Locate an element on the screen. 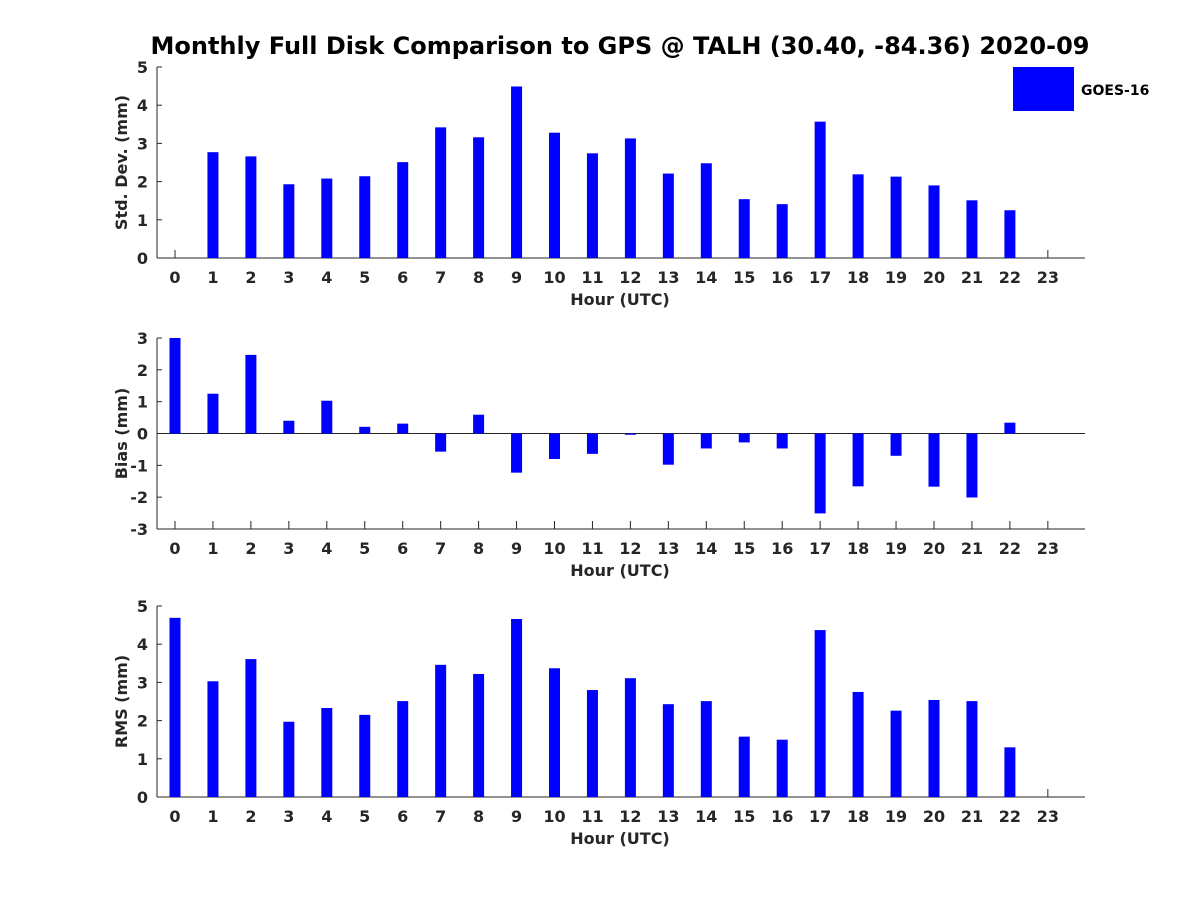 The image size is (1200, 900). rms-x-tick-label: 5 is located at coordinates (364, 816).